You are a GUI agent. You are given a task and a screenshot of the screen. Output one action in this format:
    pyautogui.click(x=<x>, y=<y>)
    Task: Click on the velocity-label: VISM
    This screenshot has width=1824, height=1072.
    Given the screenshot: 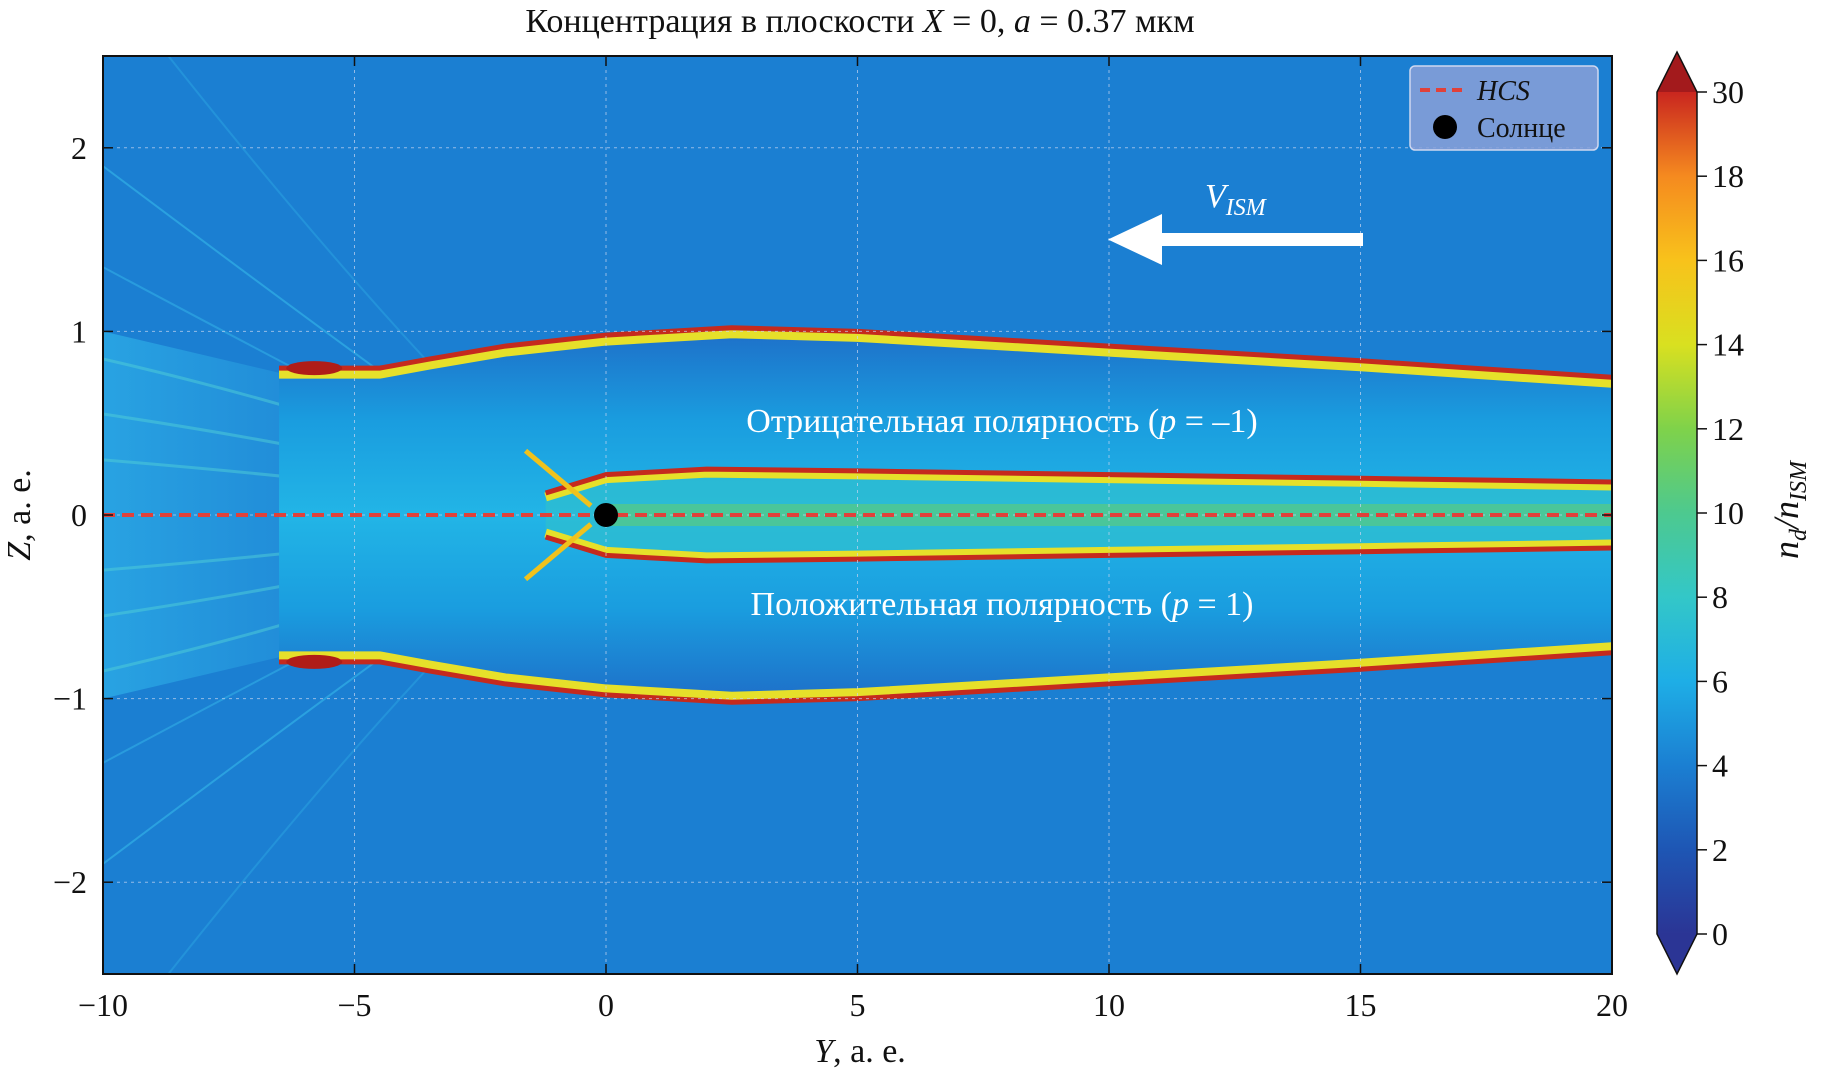 What is the action you would take?
    pyautogui.click(x=1236, y=199)
    